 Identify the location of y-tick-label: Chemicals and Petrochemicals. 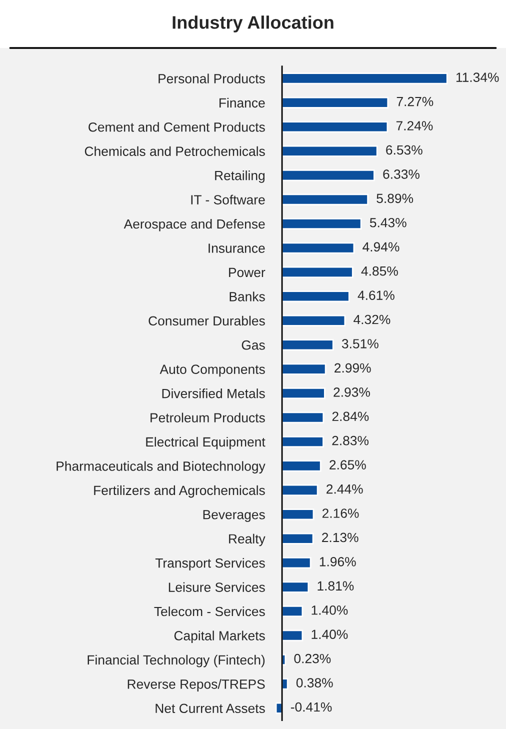
(174, 151).